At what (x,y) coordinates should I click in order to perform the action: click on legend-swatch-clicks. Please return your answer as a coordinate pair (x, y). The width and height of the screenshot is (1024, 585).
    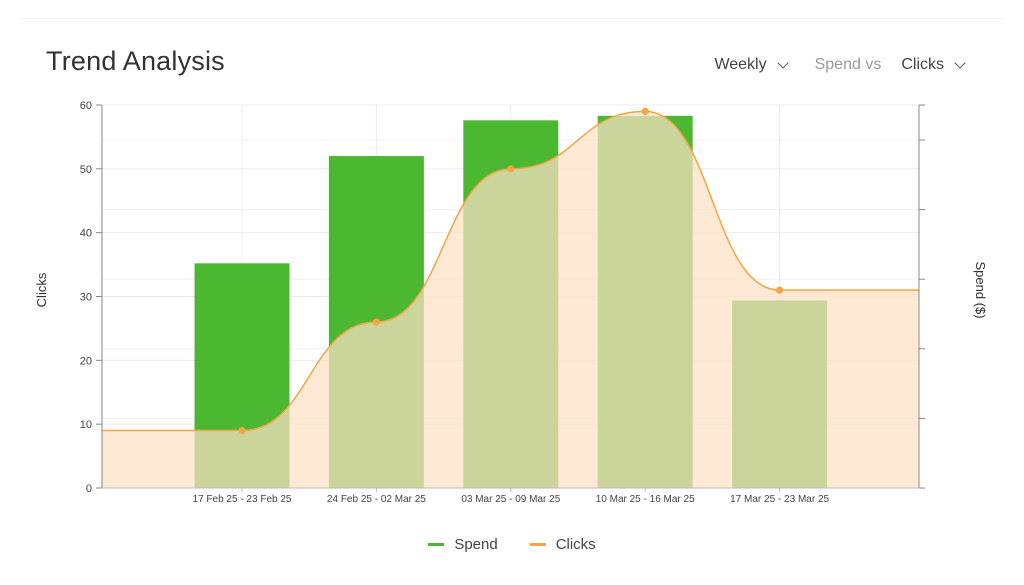
    Looking at the image, I should click on (537, 544).